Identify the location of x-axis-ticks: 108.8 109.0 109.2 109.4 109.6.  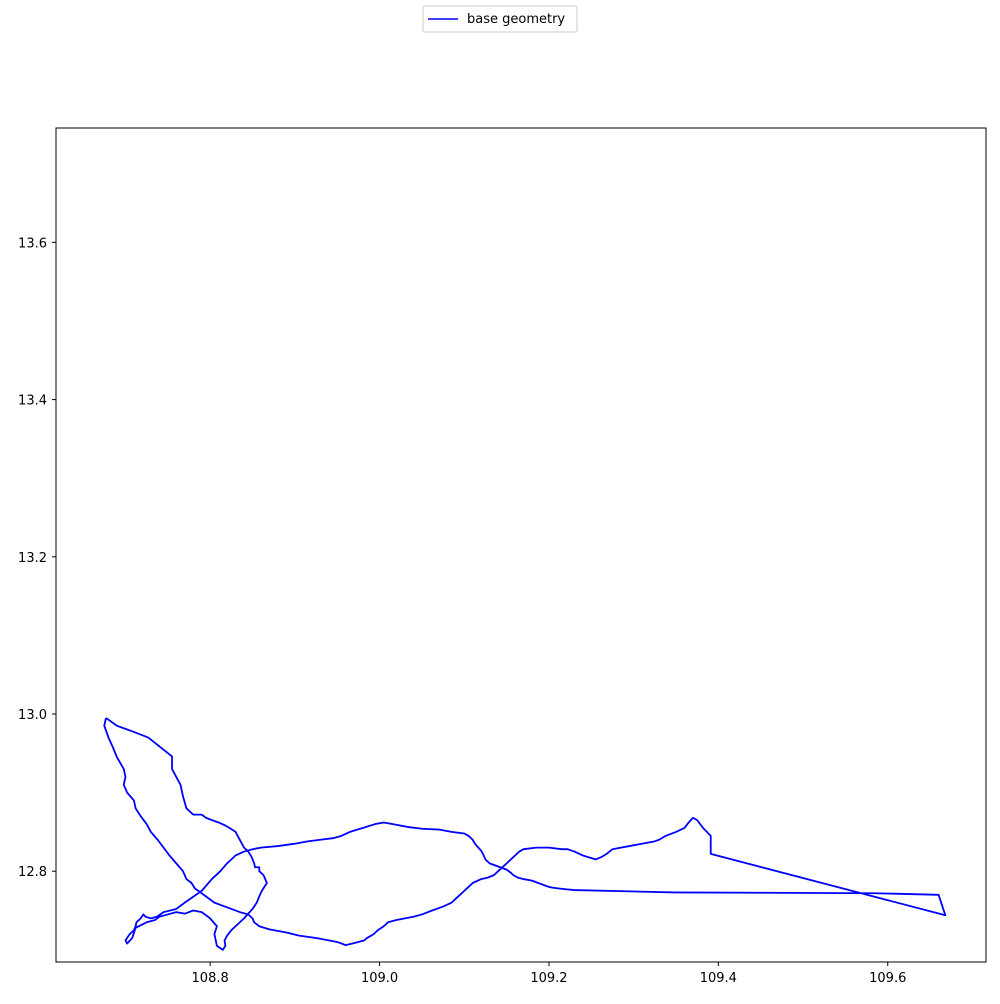
(549, 974).